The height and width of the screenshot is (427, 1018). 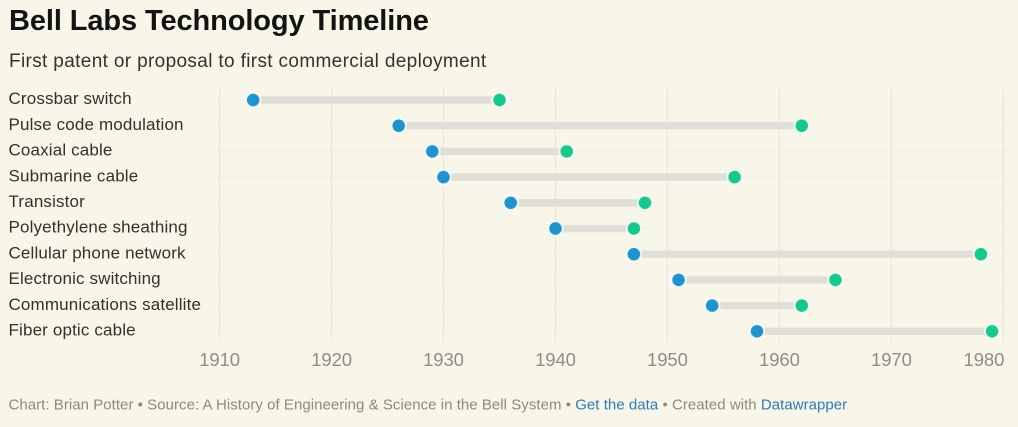 I want to click on svg-text: 1970, so click(x=891, y=359).